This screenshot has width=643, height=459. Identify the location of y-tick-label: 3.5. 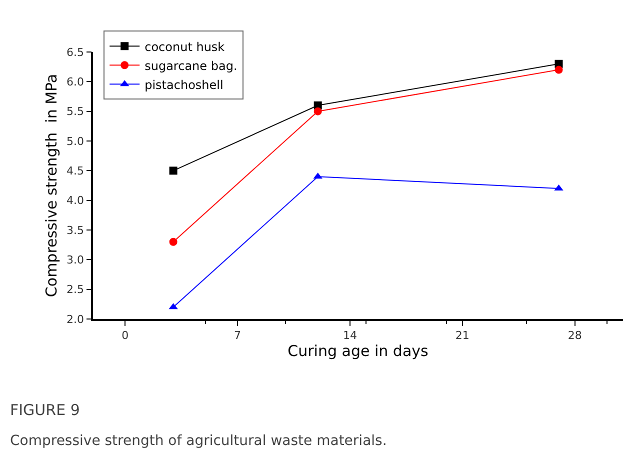
(75, 230).